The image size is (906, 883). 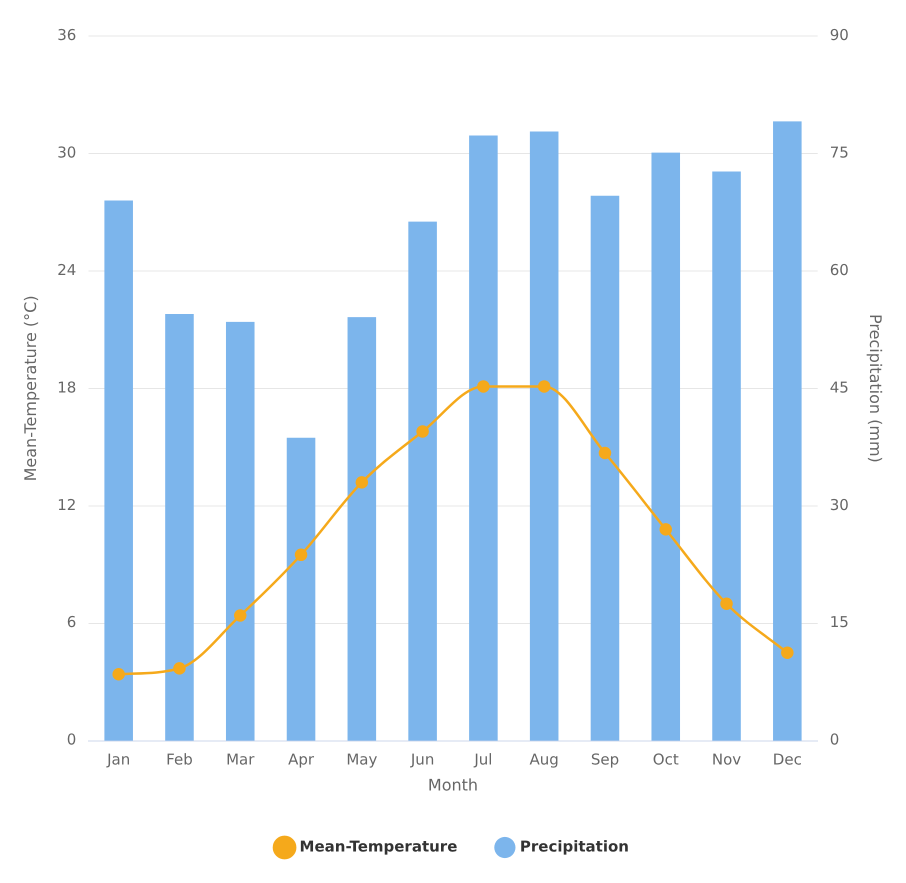 What do you see at coordinates (839, 269) in the screenshot?
I see `y2-tick-label: 60` at bounding box center [839, 269].